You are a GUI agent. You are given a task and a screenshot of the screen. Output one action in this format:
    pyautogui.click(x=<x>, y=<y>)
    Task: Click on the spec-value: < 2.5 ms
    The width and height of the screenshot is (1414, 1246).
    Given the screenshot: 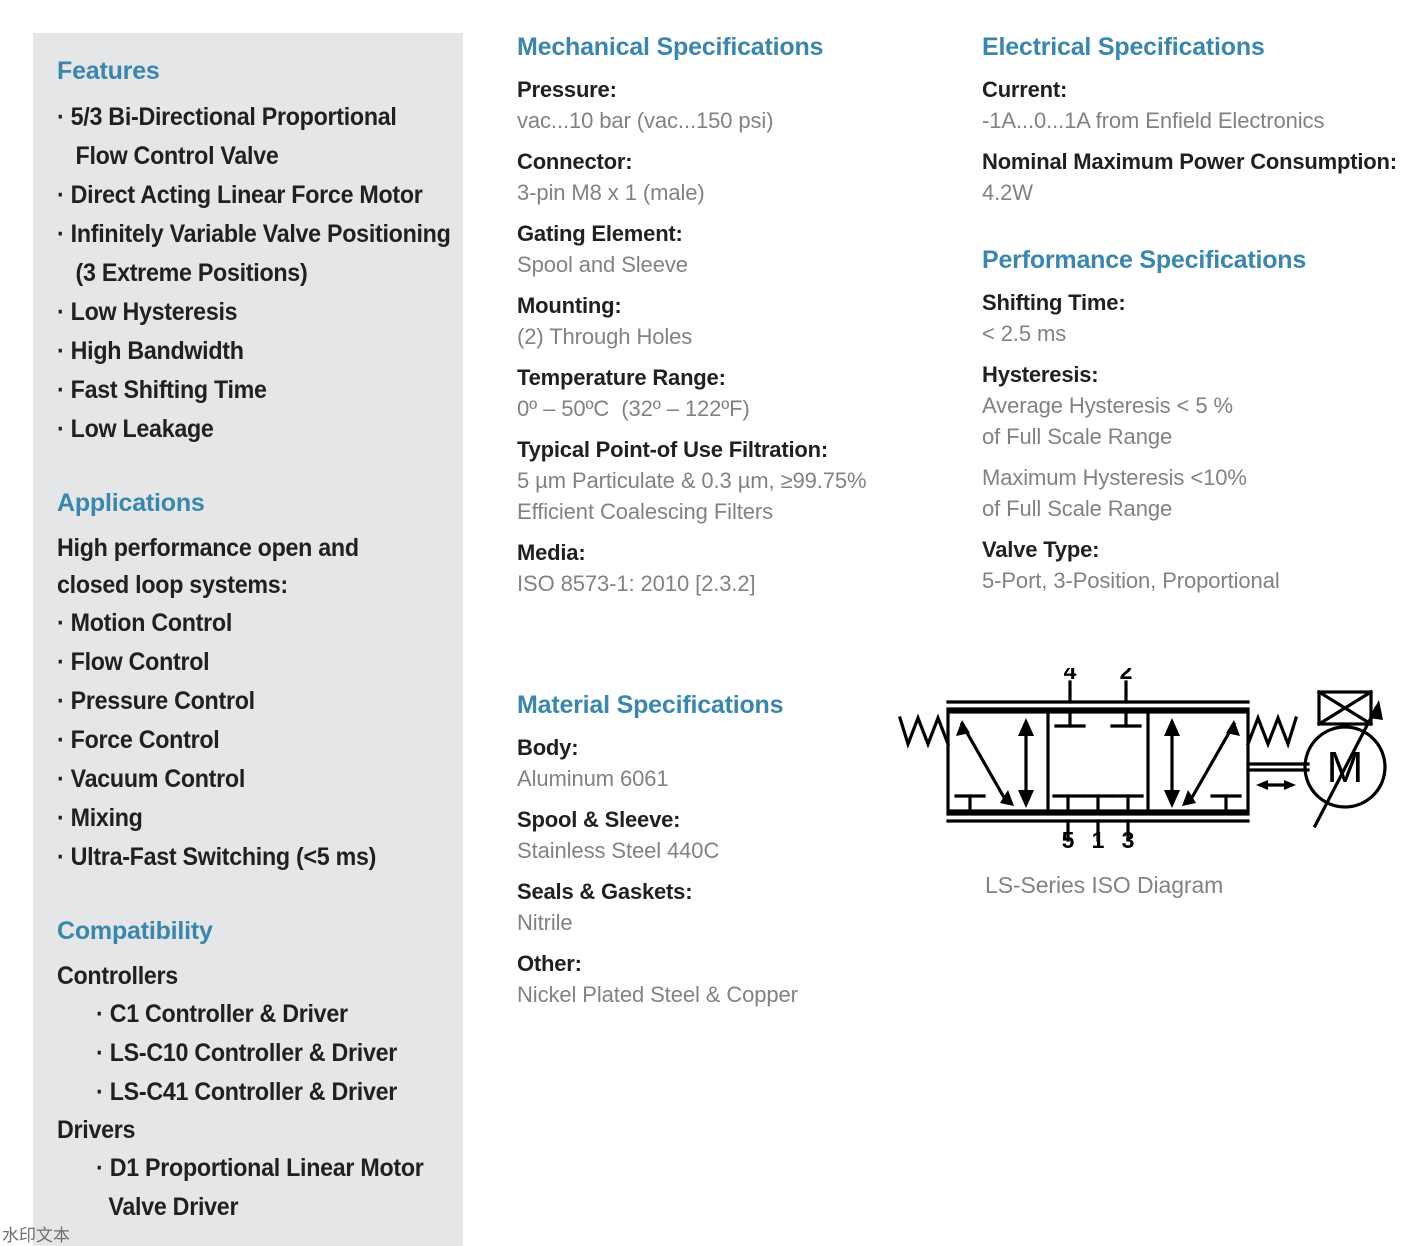 What is the action you would take?
    pyautogui.click(x=1024, y=333)
    